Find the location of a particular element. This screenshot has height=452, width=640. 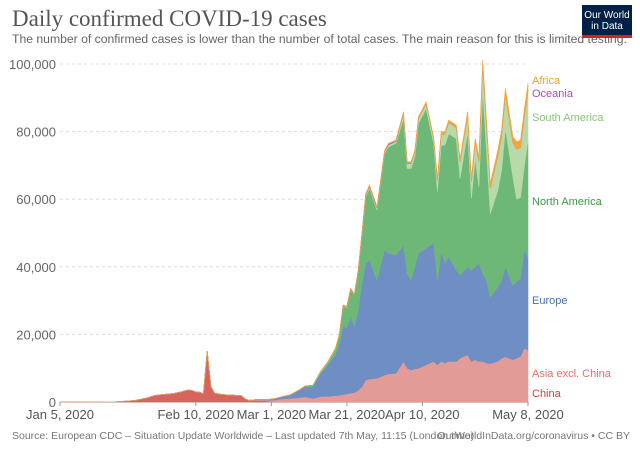

x-tick-label: Mar 21, 2020 is located at coordinates (347, 414).